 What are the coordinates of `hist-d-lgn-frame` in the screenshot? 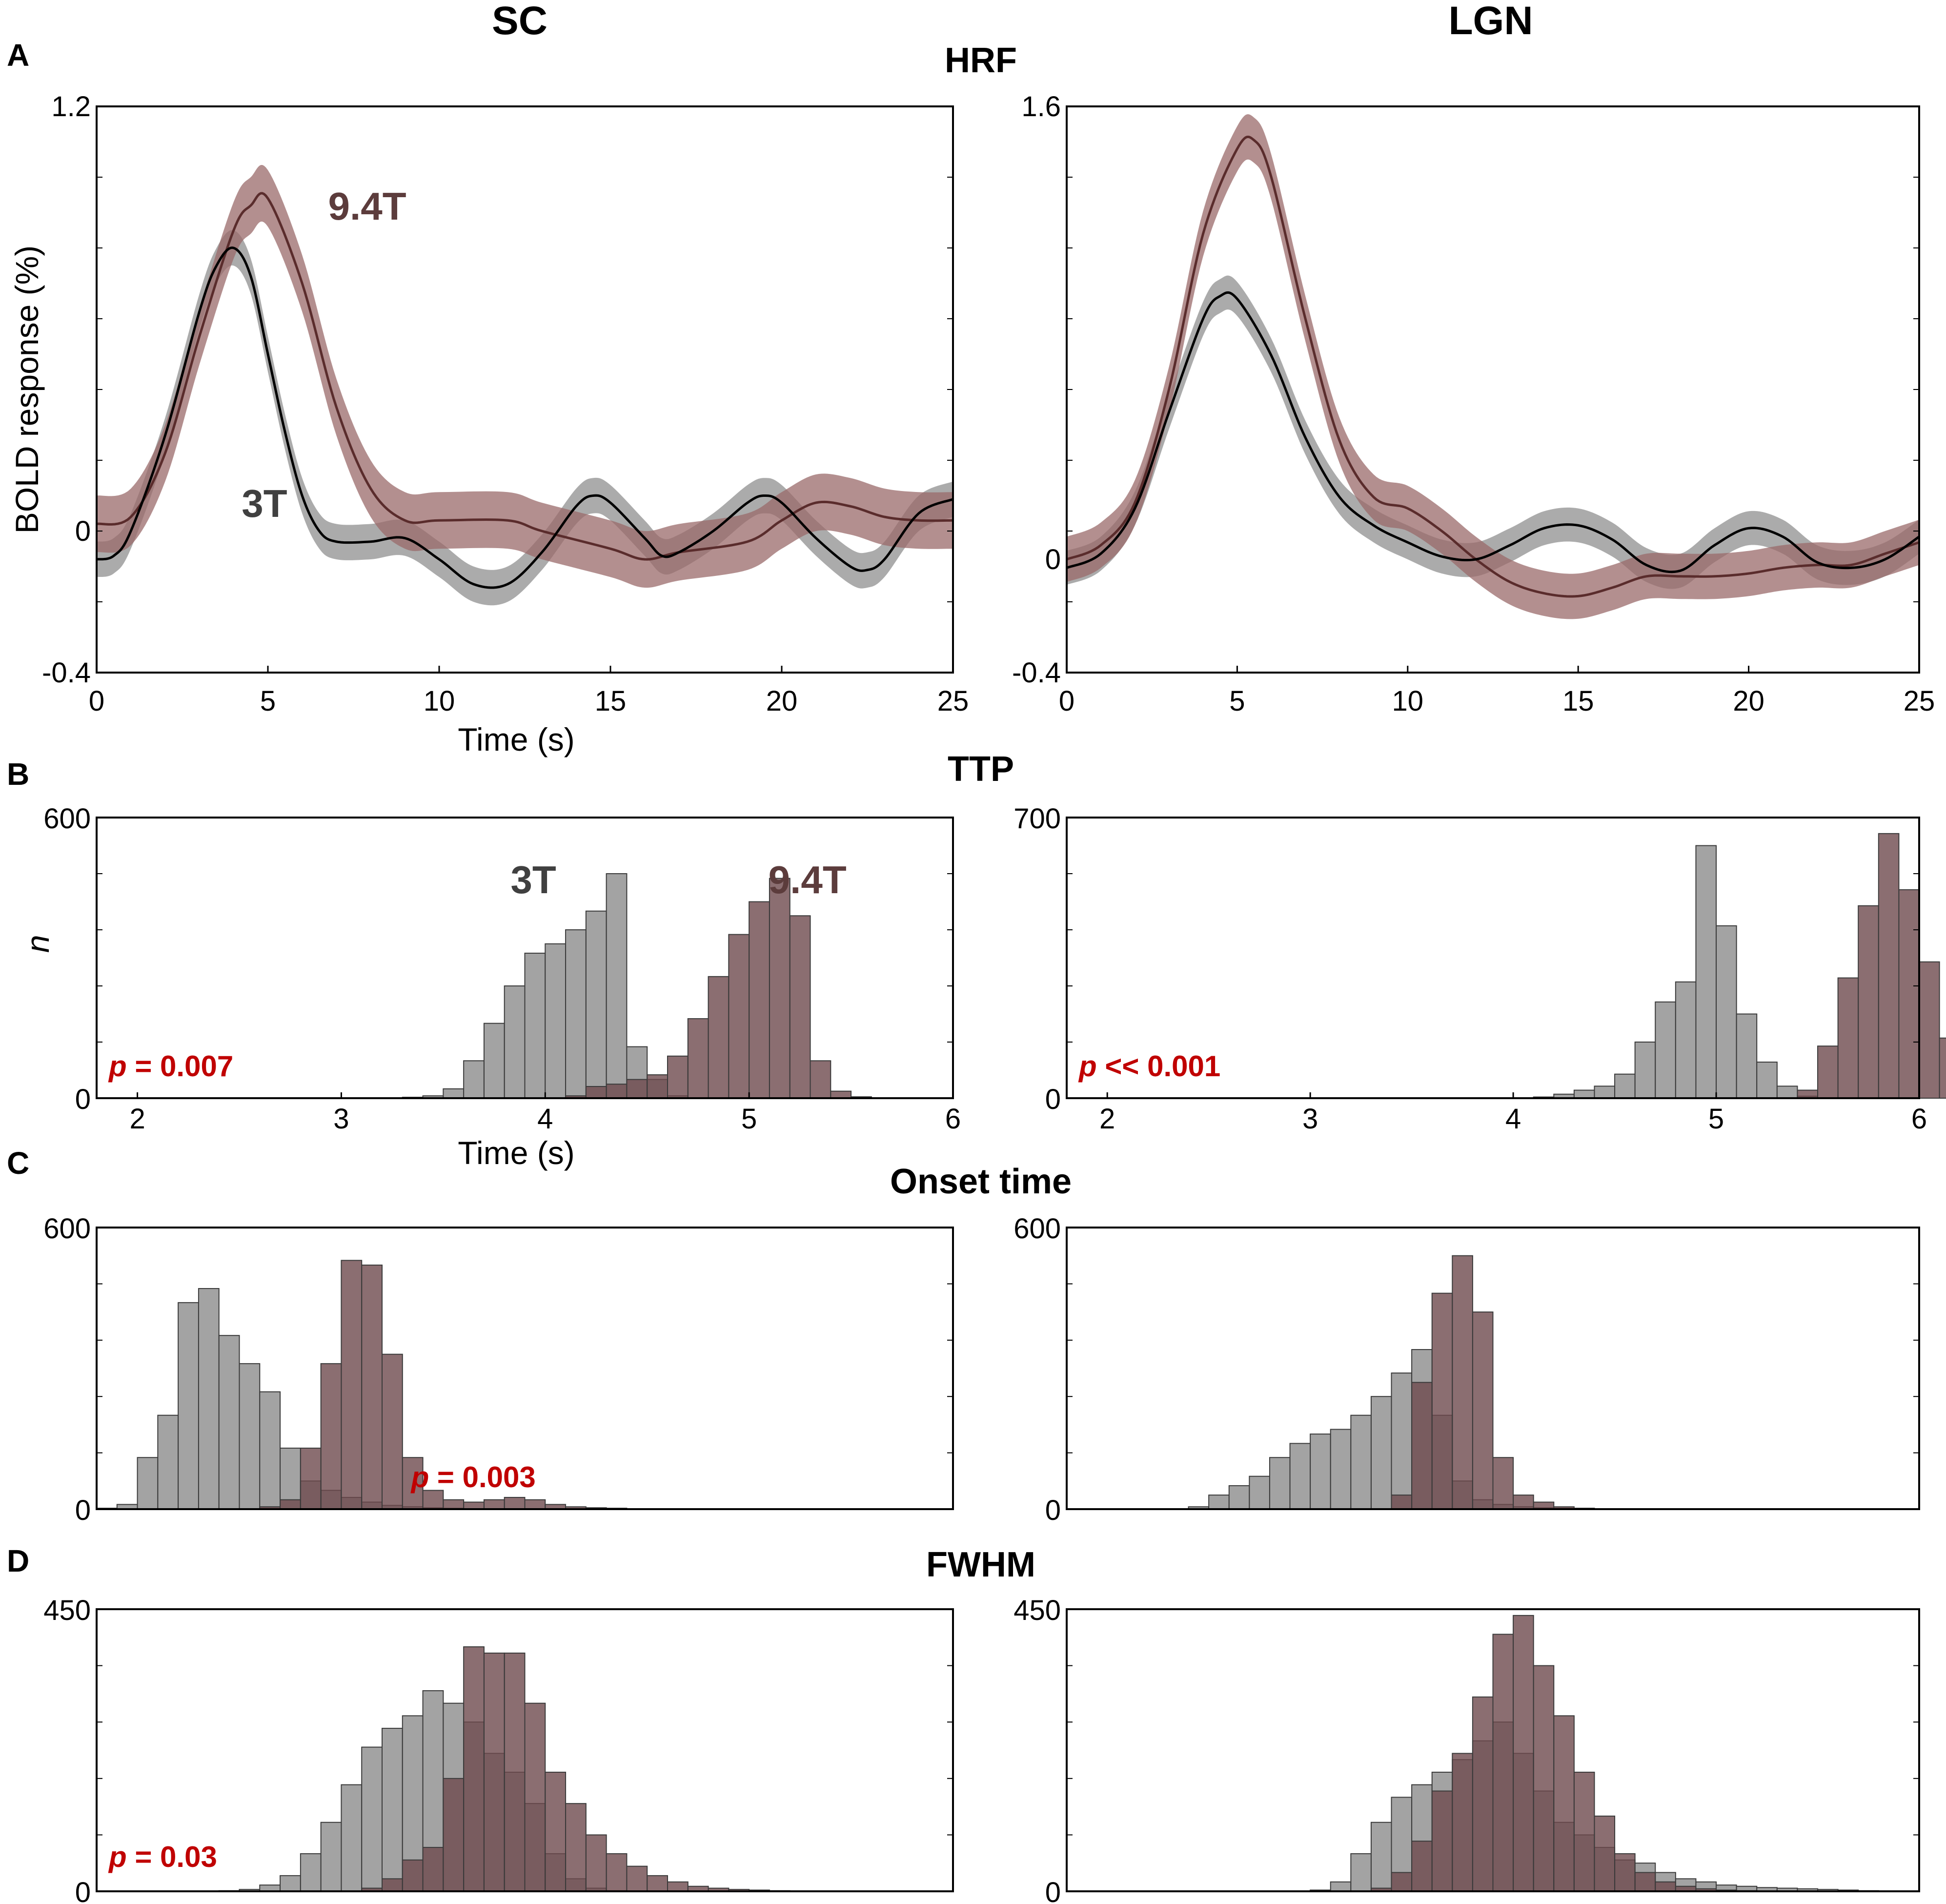 It's located at (1493, 1750).